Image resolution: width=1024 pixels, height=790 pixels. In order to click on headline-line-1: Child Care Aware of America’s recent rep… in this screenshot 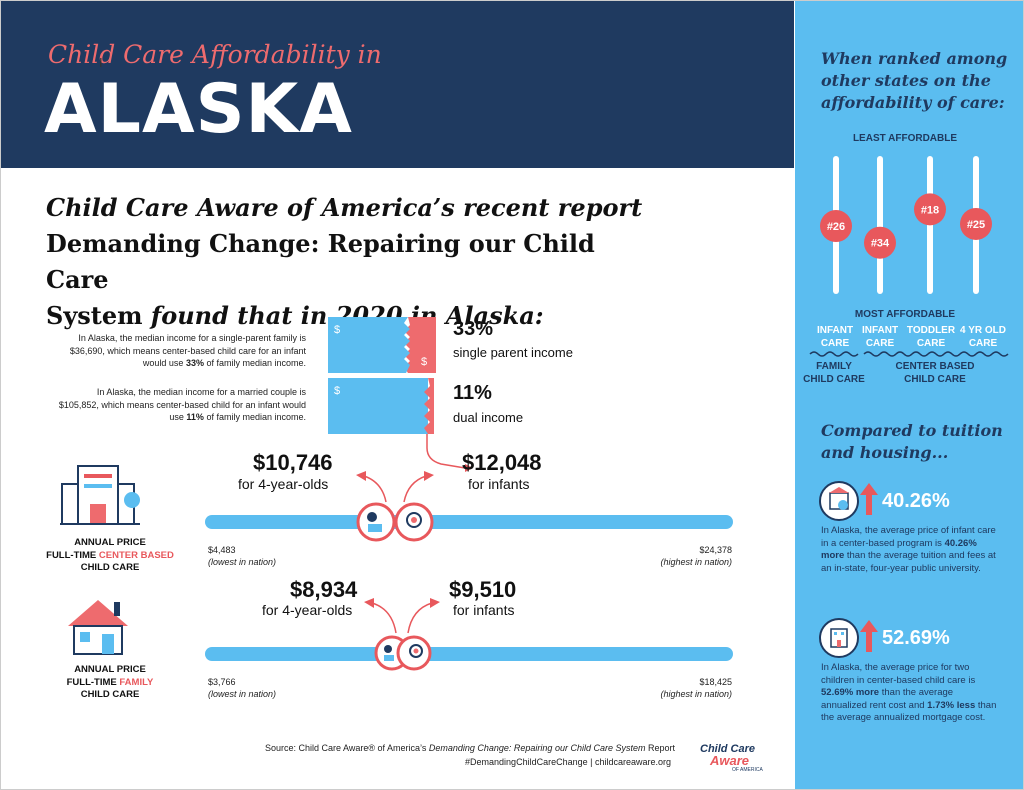, I will do `click(344, 207)`.